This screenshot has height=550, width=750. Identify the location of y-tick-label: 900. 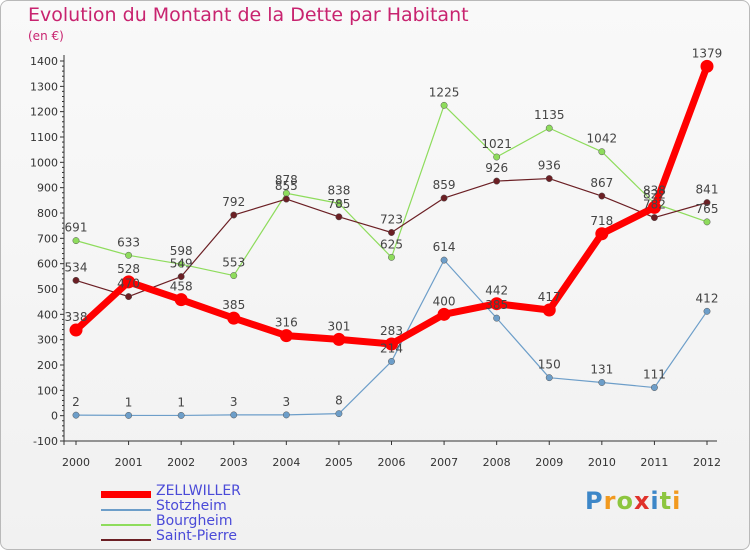
(47, 188).